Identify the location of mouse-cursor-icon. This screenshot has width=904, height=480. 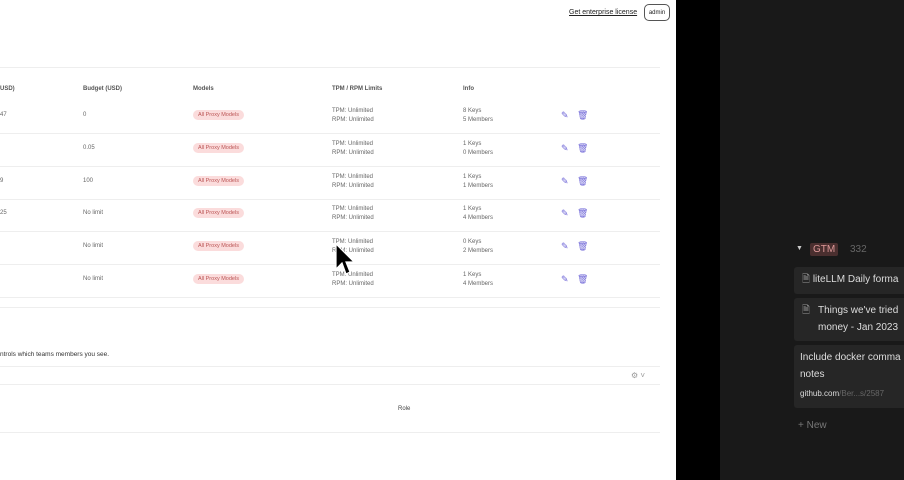
(345, 259).